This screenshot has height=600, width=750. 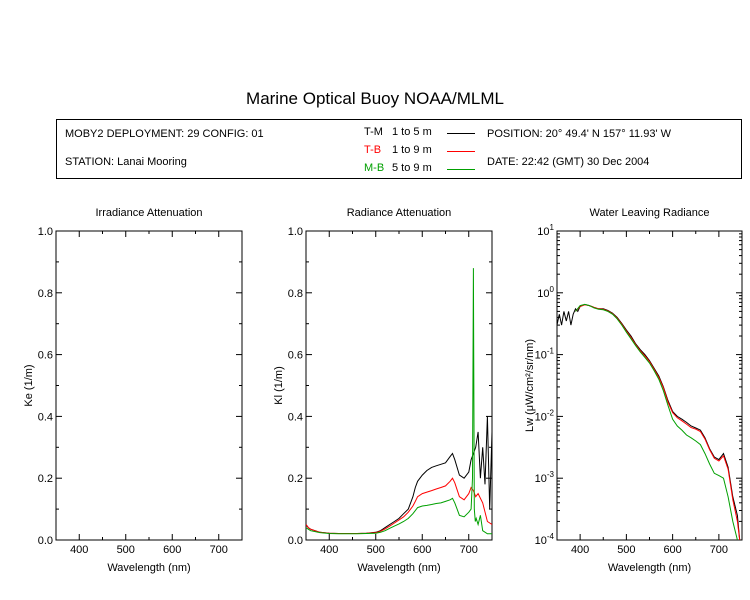 What do you see at coordinates (126, 162) in the screenshot?
I see `station-text: STATION: Lanai Mooring` at bounding box center [126, 162].